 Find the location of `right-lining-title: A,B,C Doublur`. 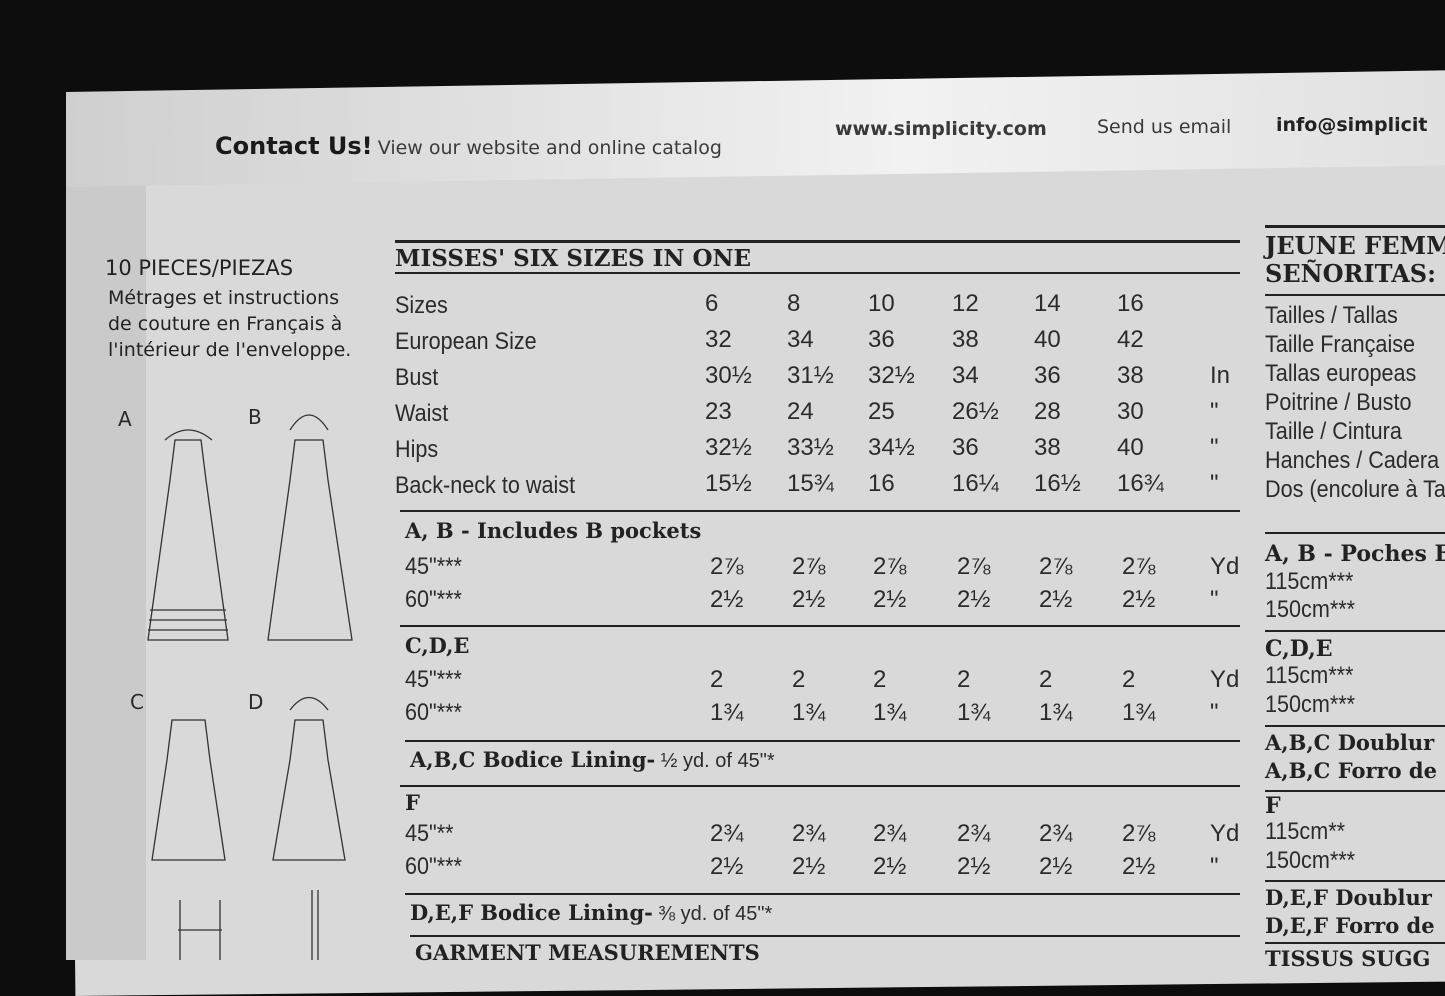

right-lining-title: A,B,C Doublur is located at coordinates (1350, 742).